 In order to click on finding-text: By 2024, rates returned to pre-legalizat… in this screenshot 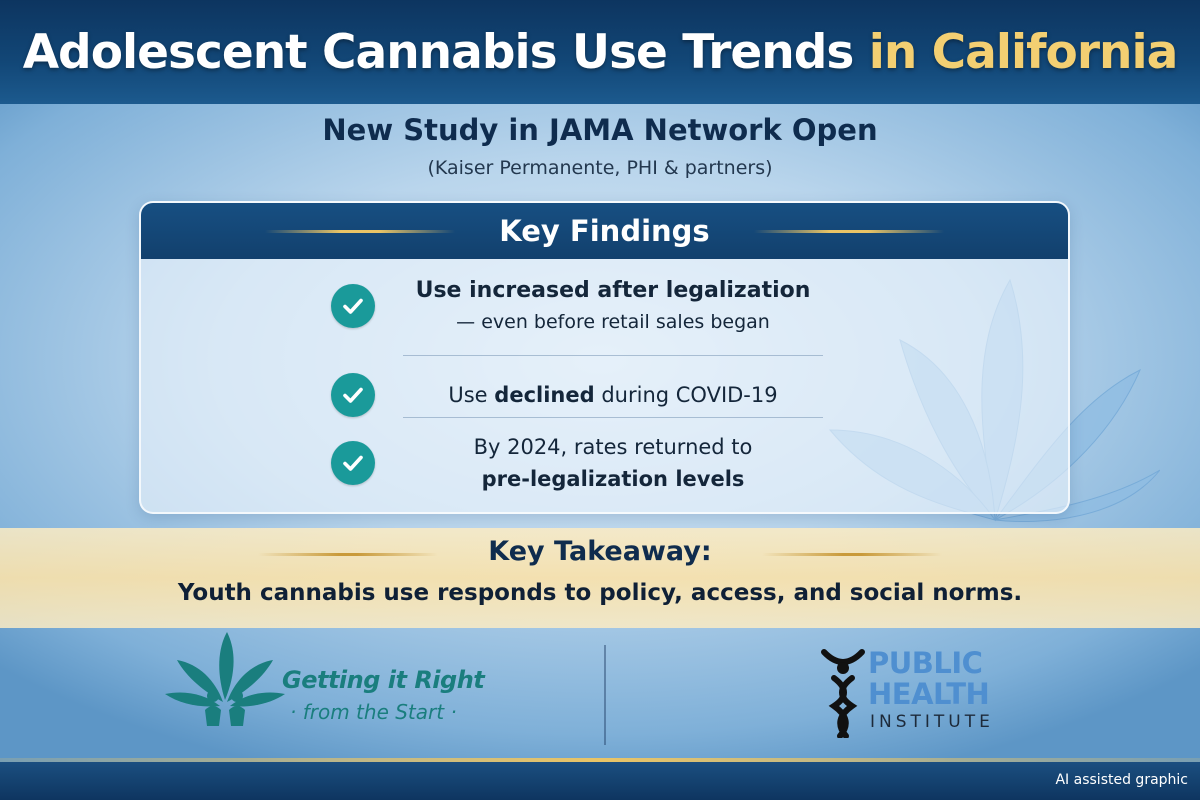, I will do `click(613, 463)`.